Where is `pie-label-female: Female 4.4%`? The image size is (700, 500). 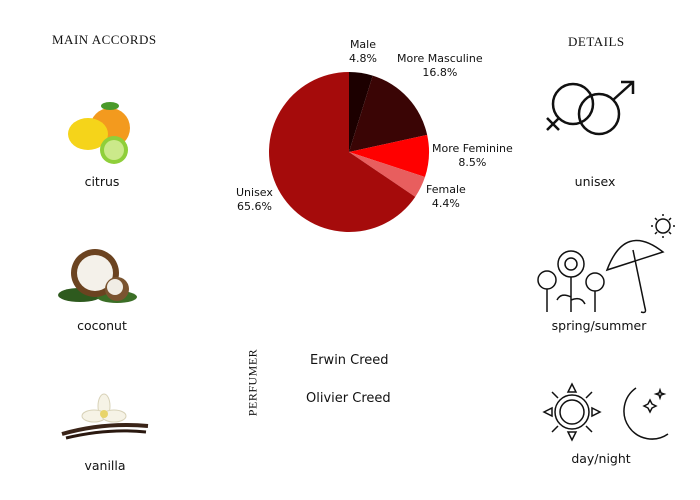
pie-label-female: Female 4.4% is located at coordinates (446, 197).